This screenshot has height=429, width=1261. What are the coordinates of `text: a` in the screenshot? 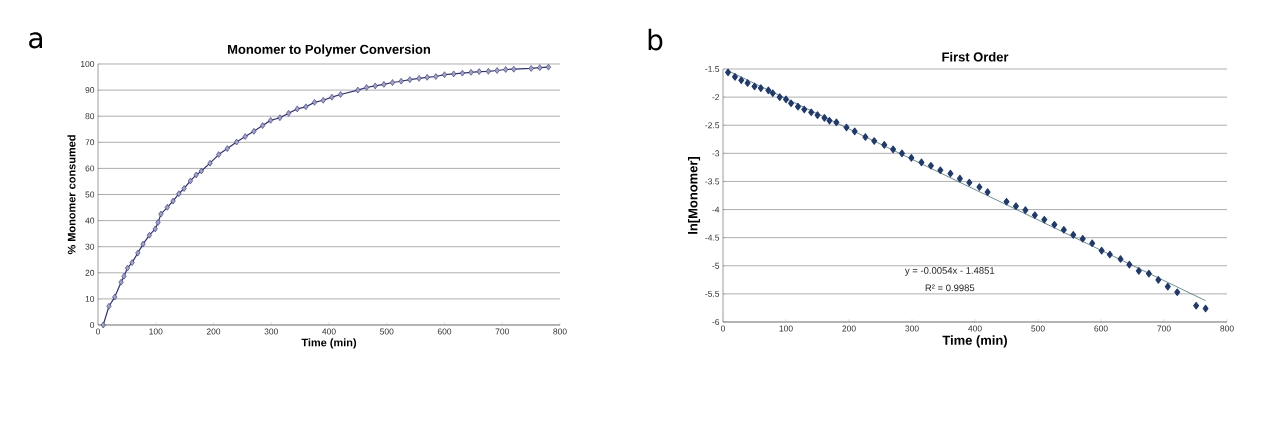 It's located at (36, 40).